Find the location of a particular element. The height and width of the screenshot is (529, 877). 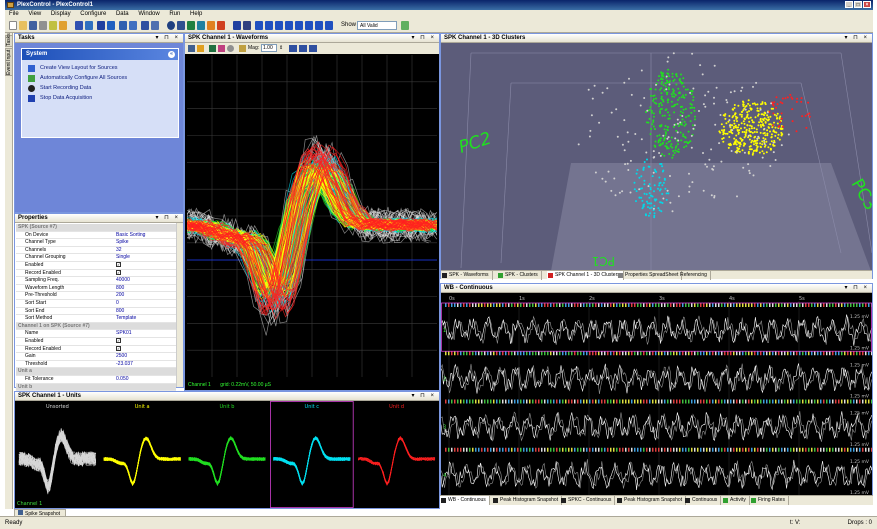

pause-icon is located at coordinates (237, 25).